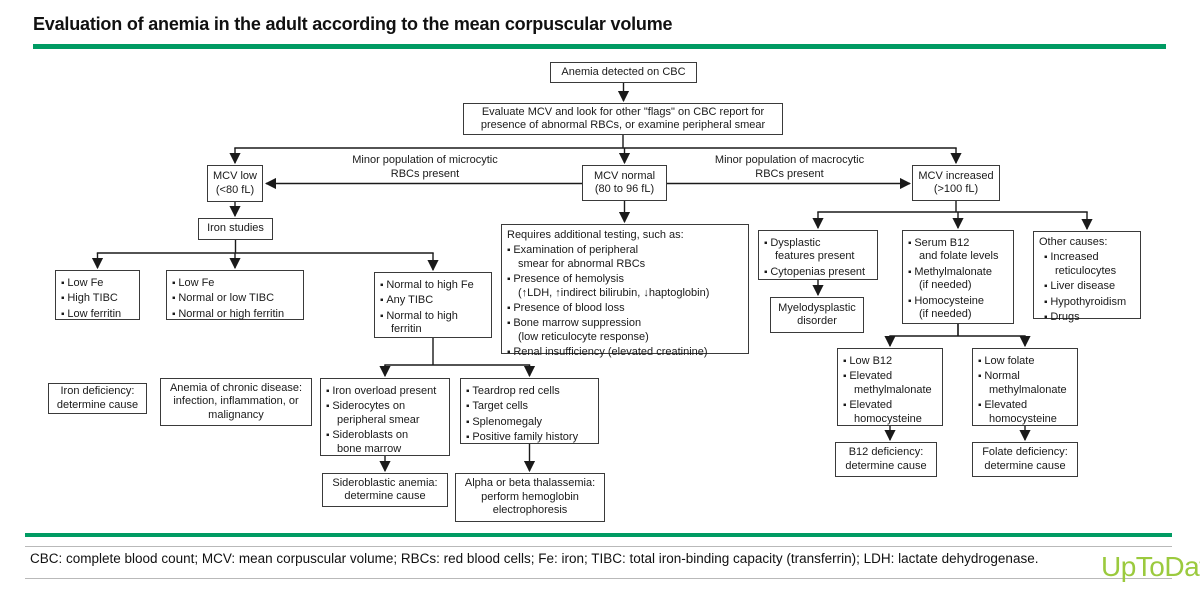 The height and width of the screenshot is (598, 1200). I want to click on box-mcv-low: MCV low (<80 fL), so click(235, 183).